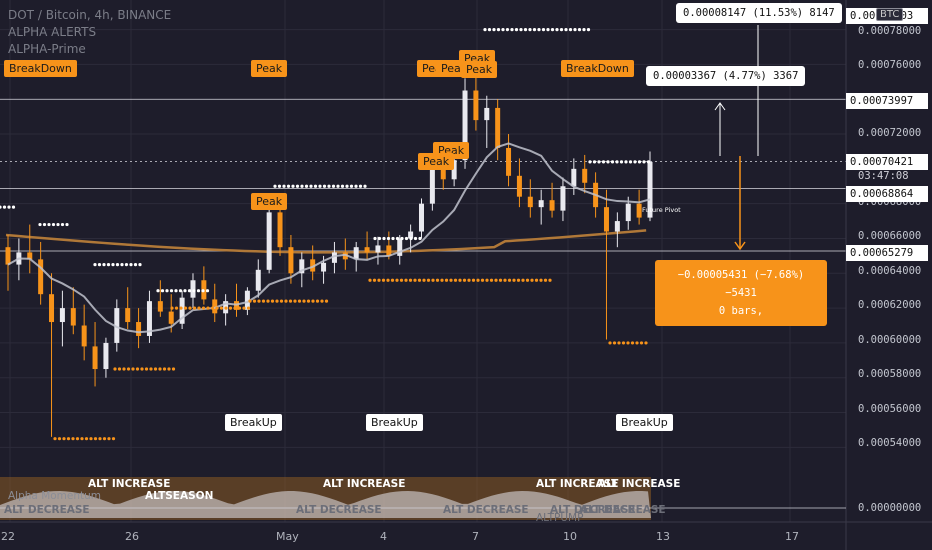  Describe the element at coordinates (269, 201) in the screenshot. I see `peak-tag: Peak` at that location.